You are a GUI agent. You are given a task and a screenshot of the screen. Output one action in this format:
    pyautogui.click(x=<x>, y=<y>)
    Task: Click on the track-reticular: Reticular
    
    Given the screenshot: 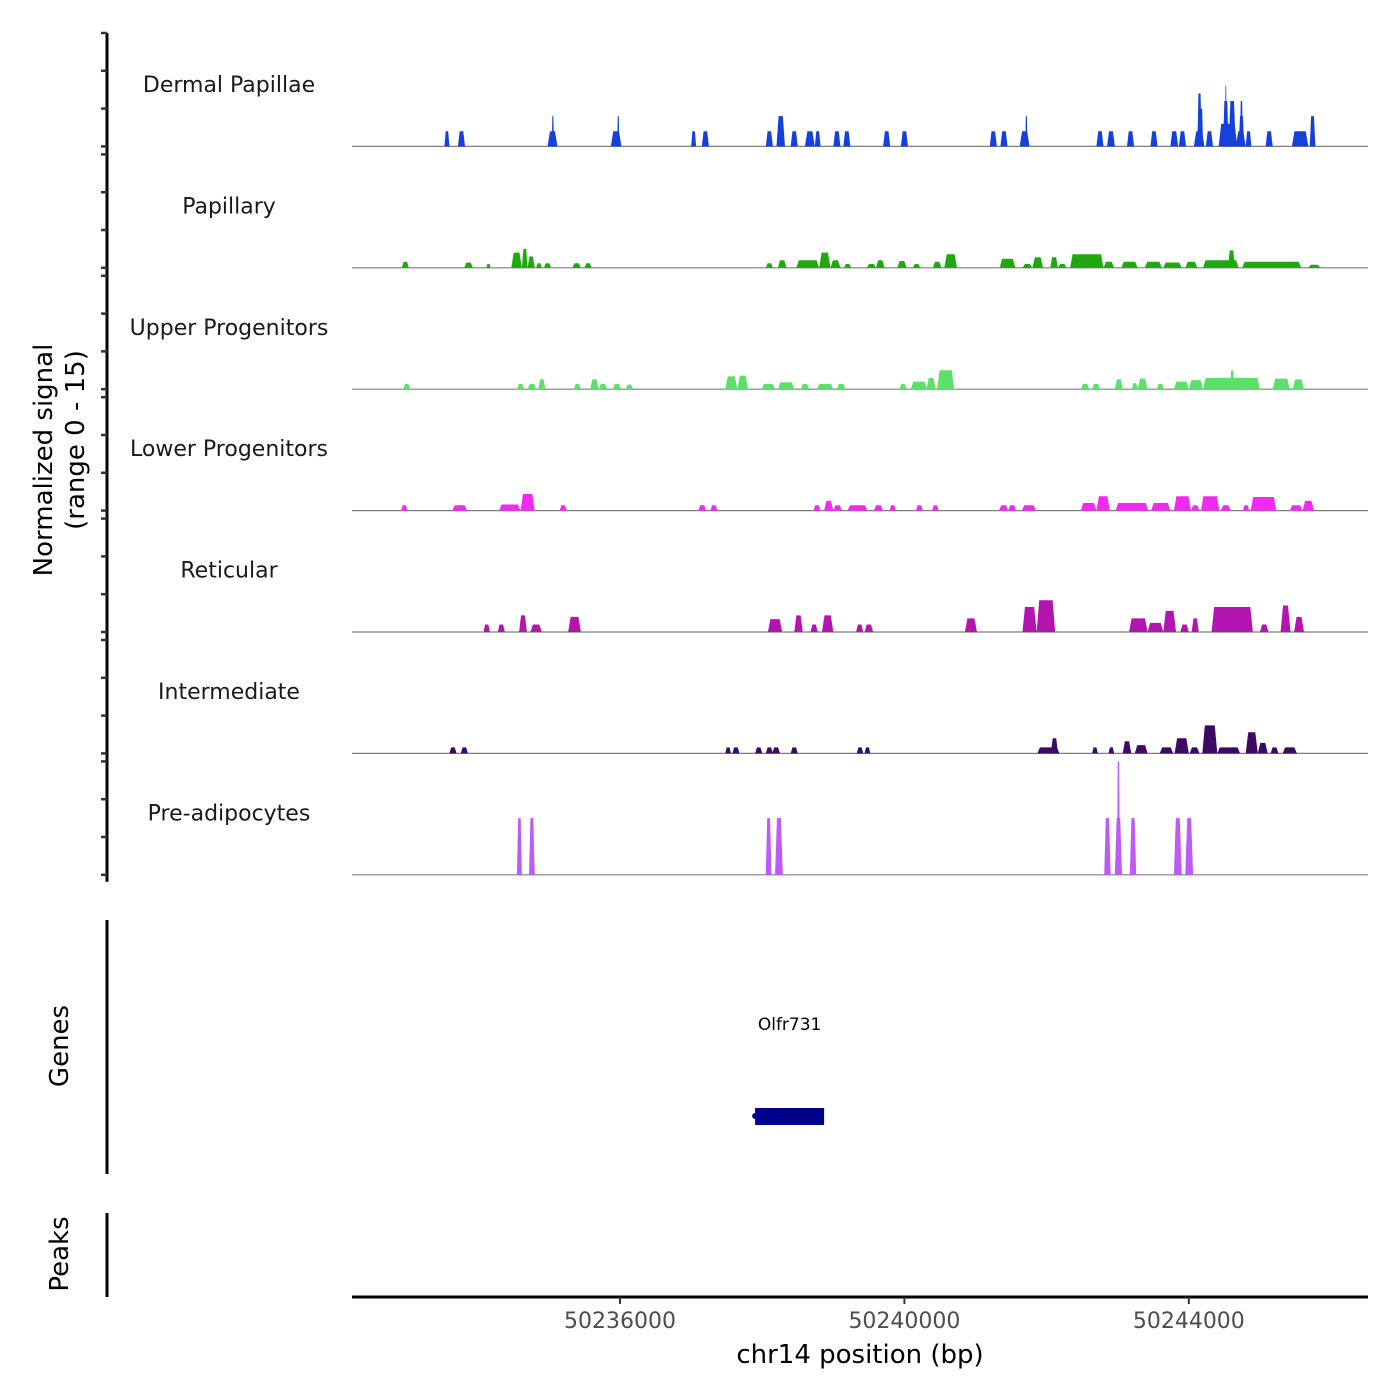 What is the action you would take?
    pyautogui.click(x=774, y=596)
    